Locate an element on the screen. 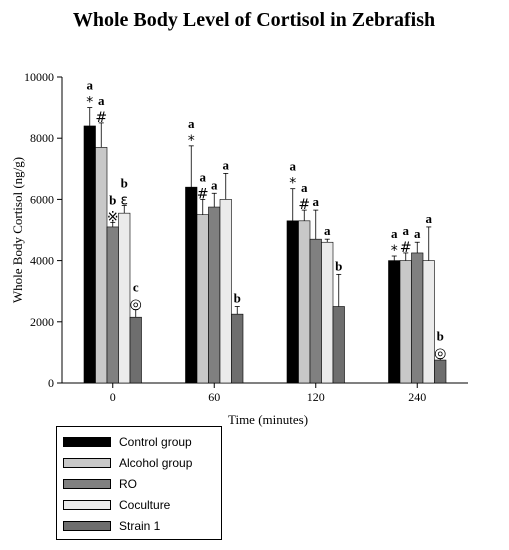 The width and height of the screenshot is (509, 550). legend-entry: Alcohol group is located at coordinates (139, 462).